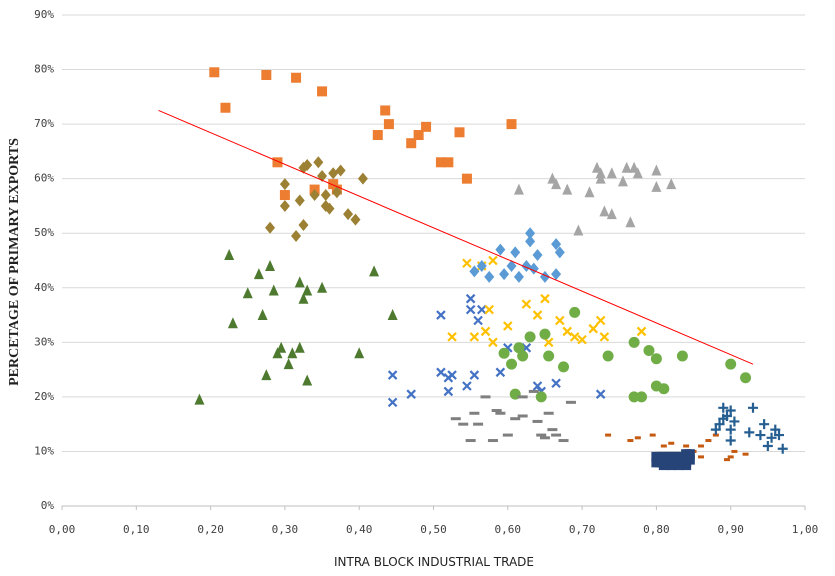  What do you see at coordinates (285, 529) in the screenshot?
I see `x-tick-label: 0,30` at bounding box center [285, 529].